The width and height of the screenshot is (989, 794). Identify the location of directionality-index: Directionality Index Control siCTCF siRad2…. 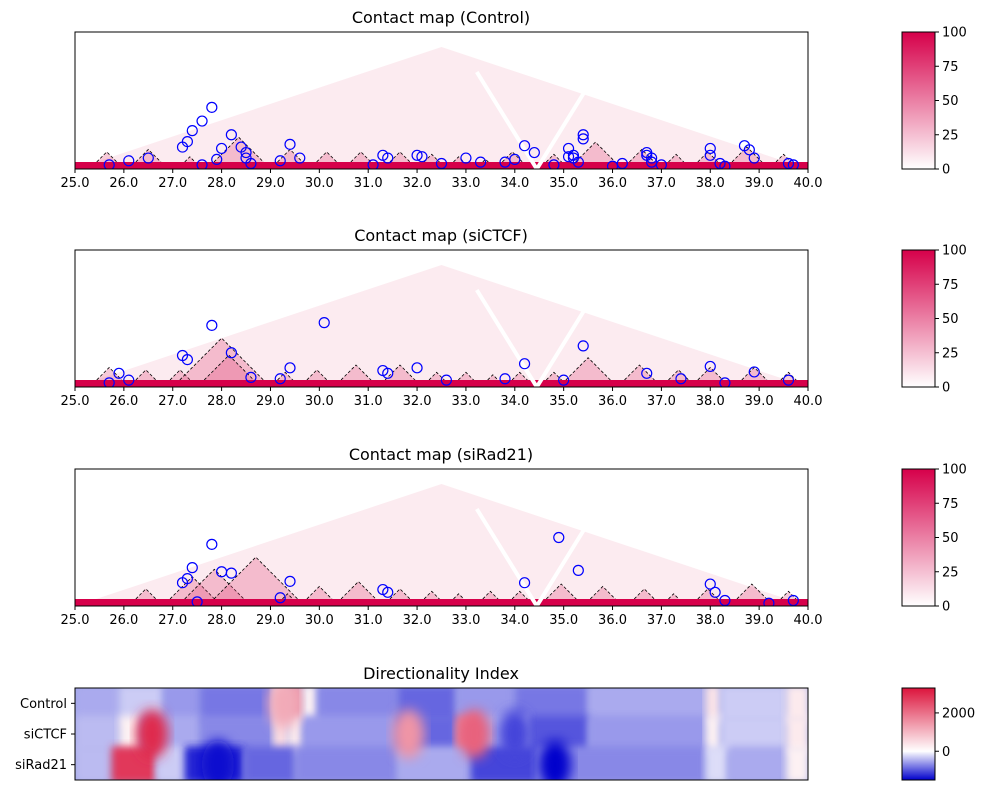
(495, 722).